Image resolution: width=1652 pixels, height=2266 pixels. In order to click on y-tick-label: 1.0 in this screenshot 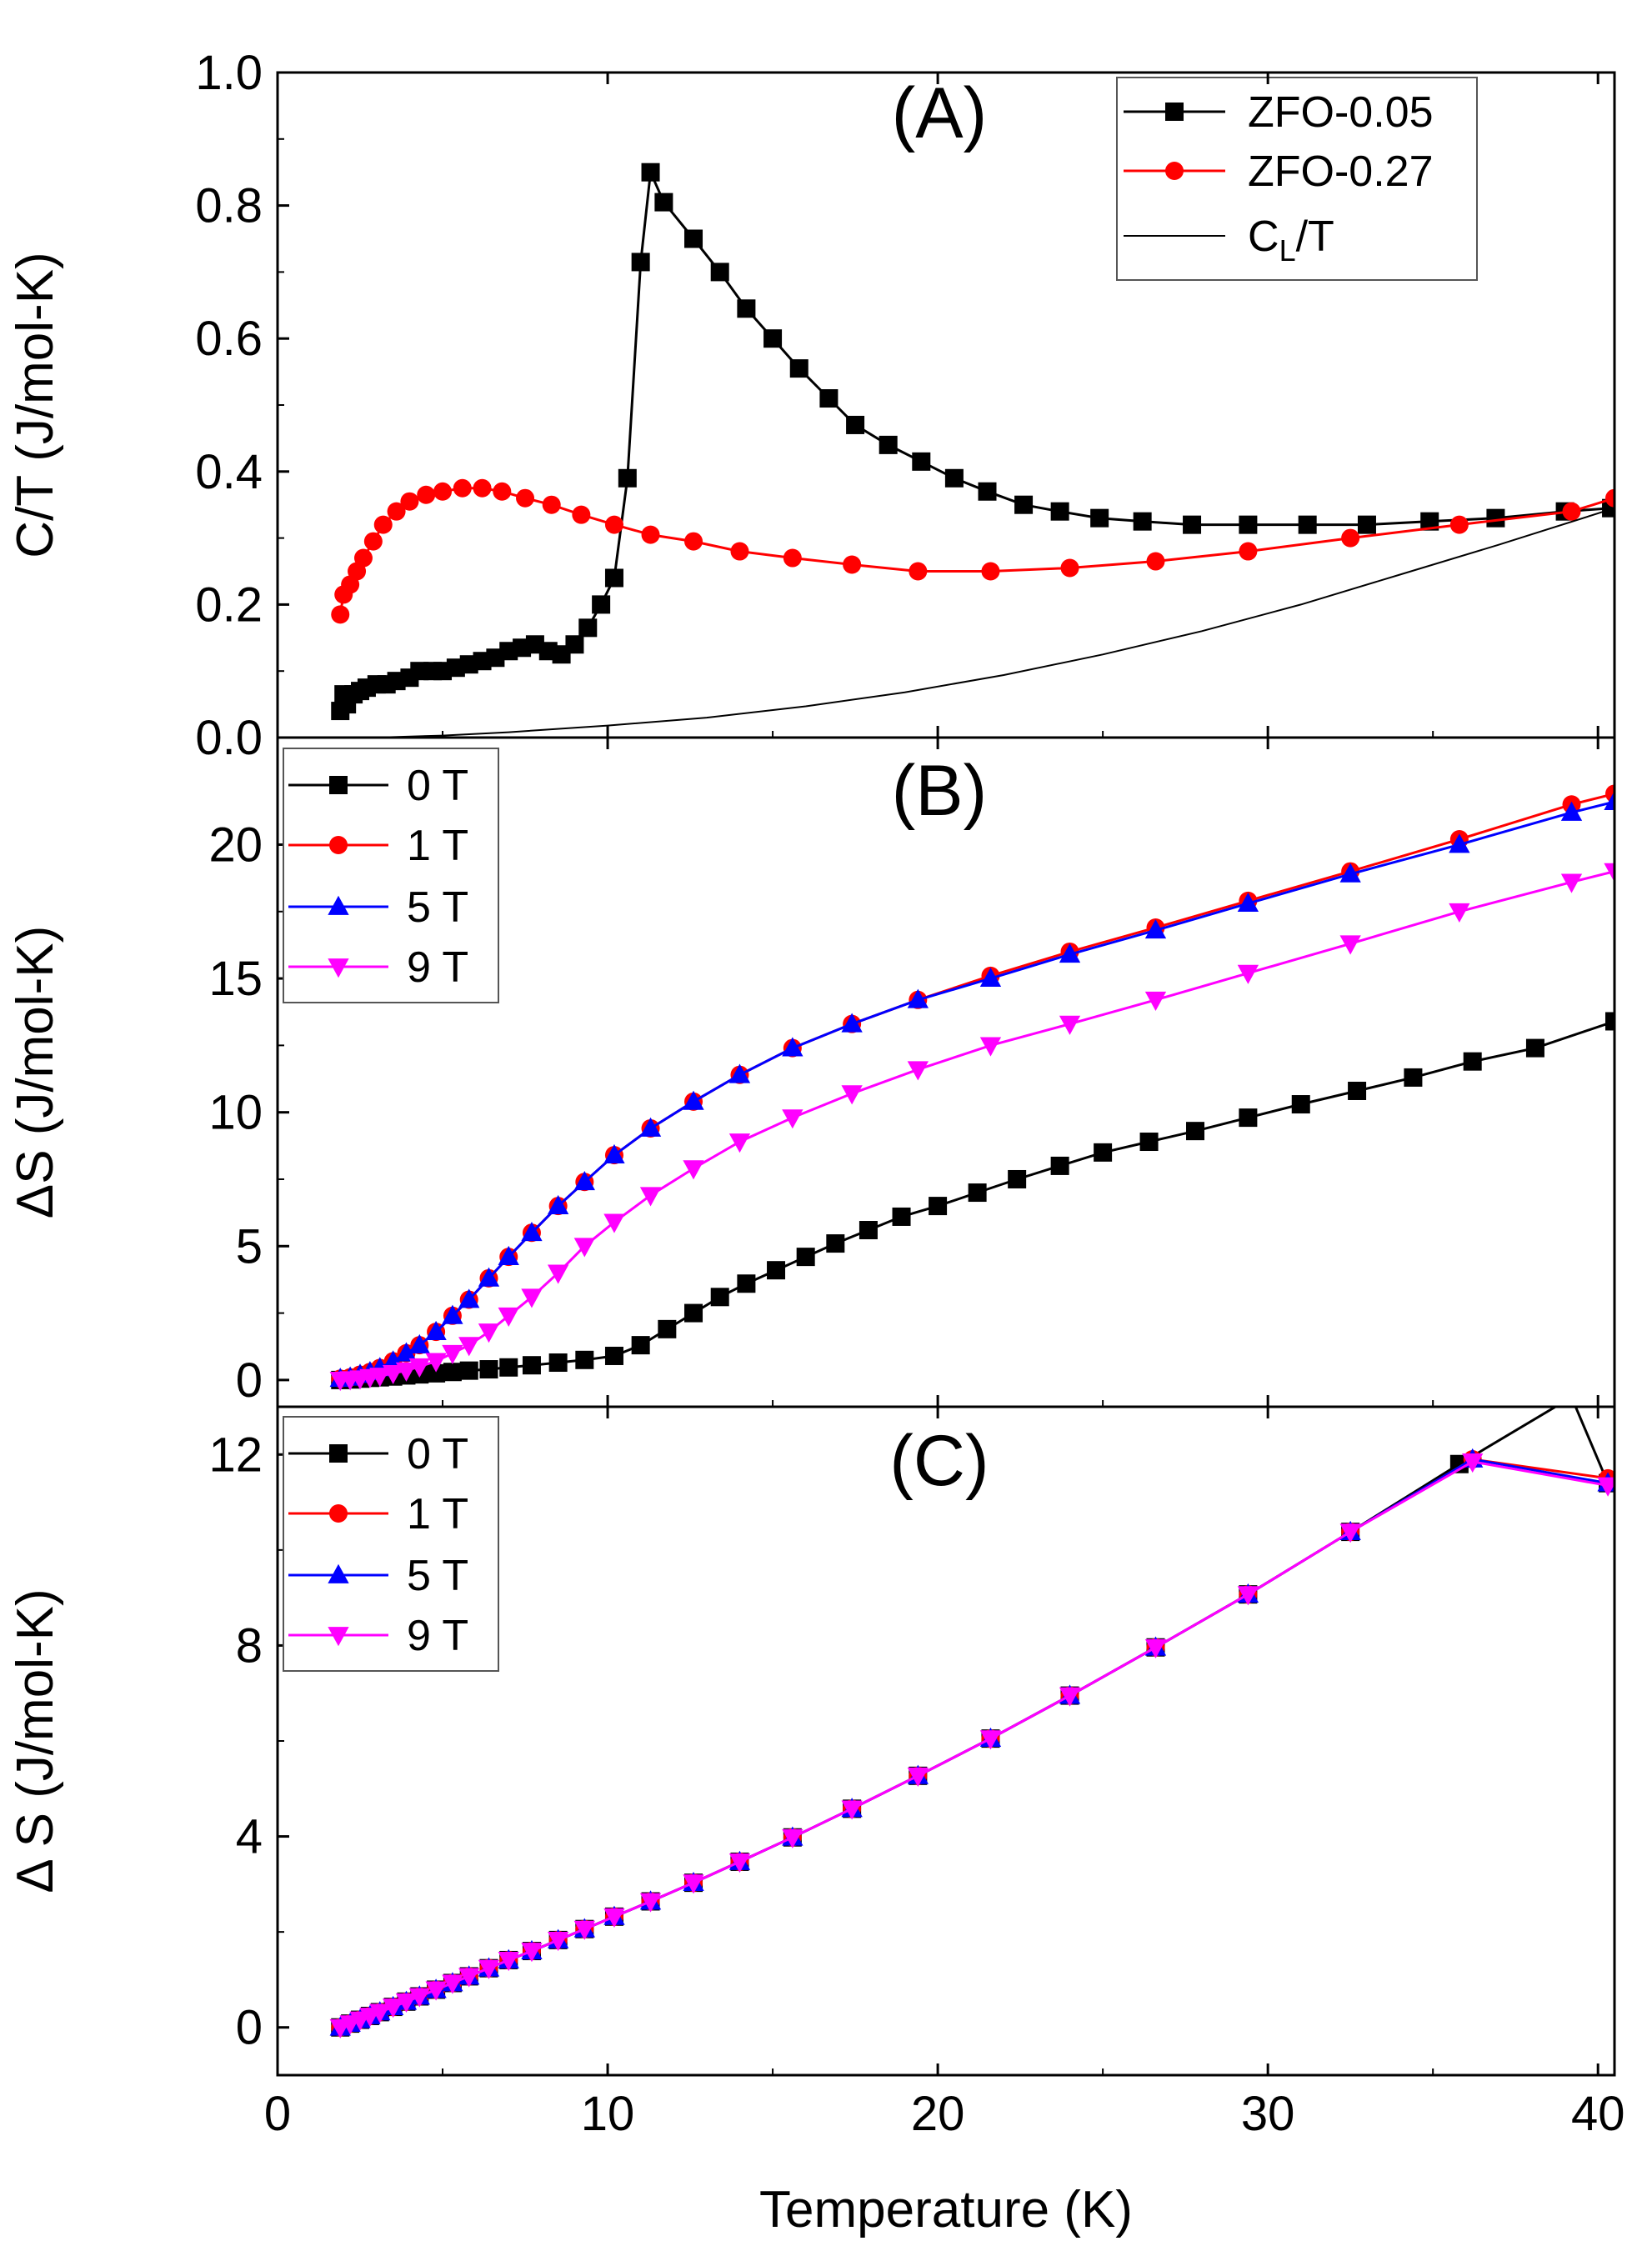, I will do `click(229, 73)`.